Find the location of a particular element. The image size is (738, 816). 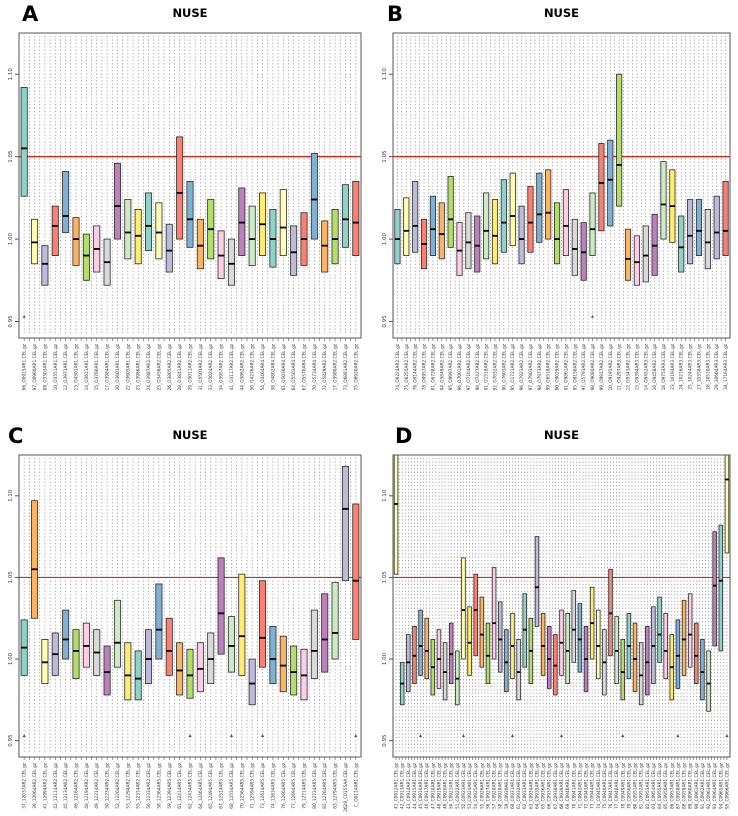

x-tick-label: 41_O3117AR2.CEL.gz is located at coordinates (232, 366).